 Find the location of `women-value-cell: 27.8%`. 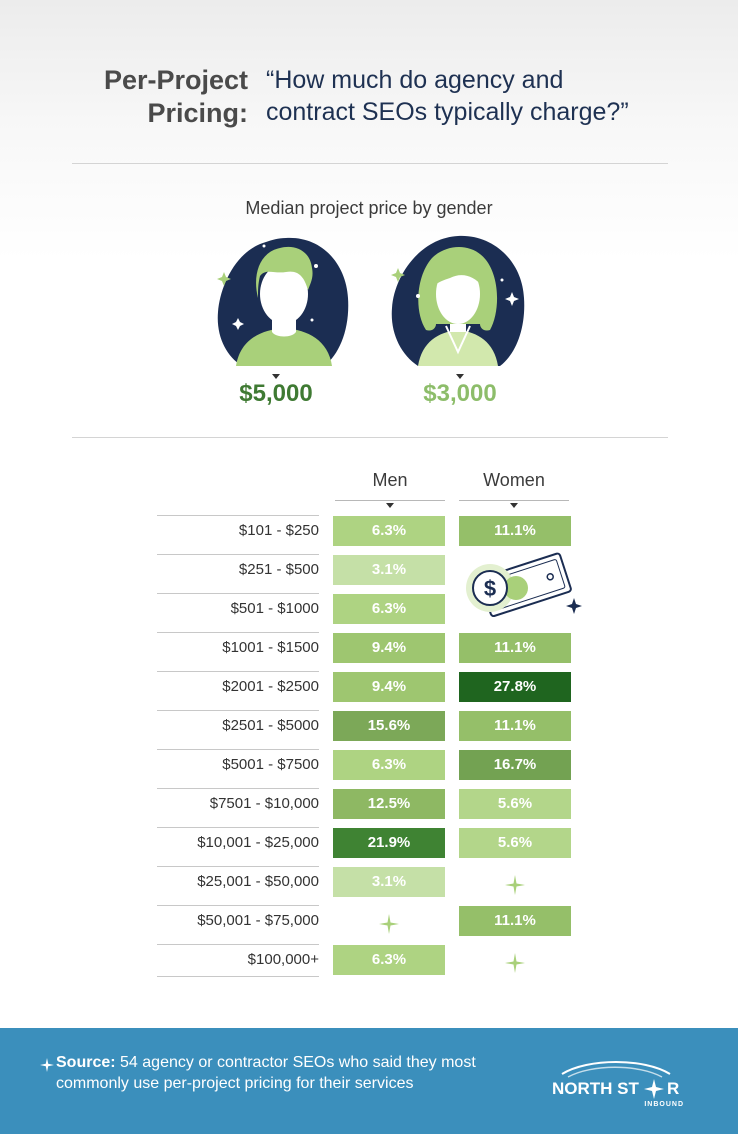

women-value-cell: 27.8% is located at coordinates (515, 687).